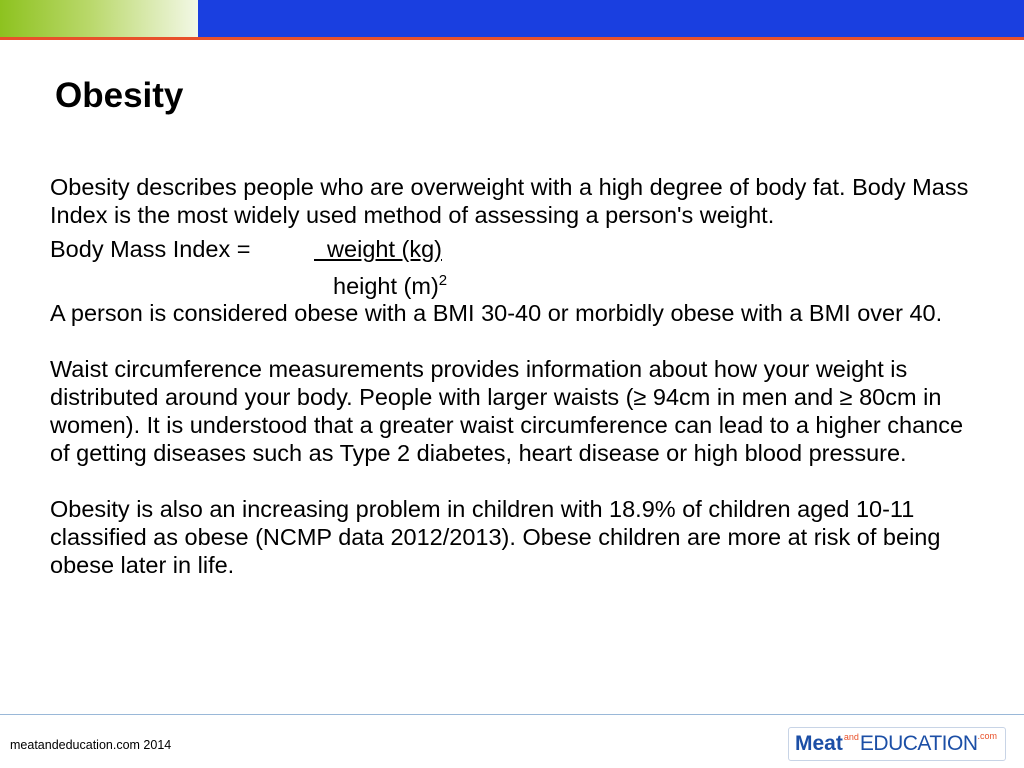 The height and width of the screenshot is (768, 1024). I want to click on bmi-denominator: height (m)2, so click(390, 283).